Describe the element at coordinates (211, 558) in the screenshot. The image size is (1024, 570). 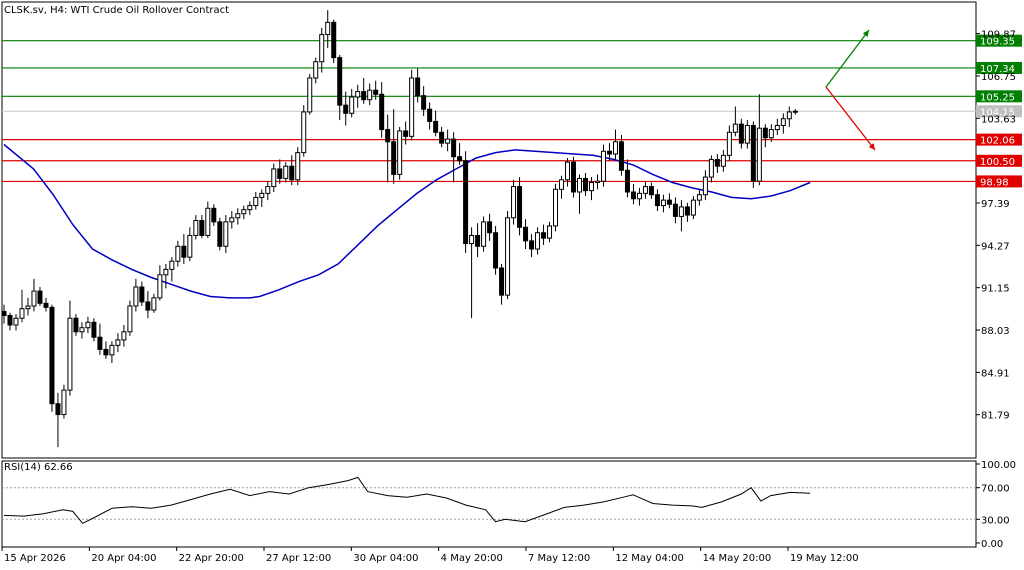
I see `time-tick-label: 22 Apr 20:00` at that location.